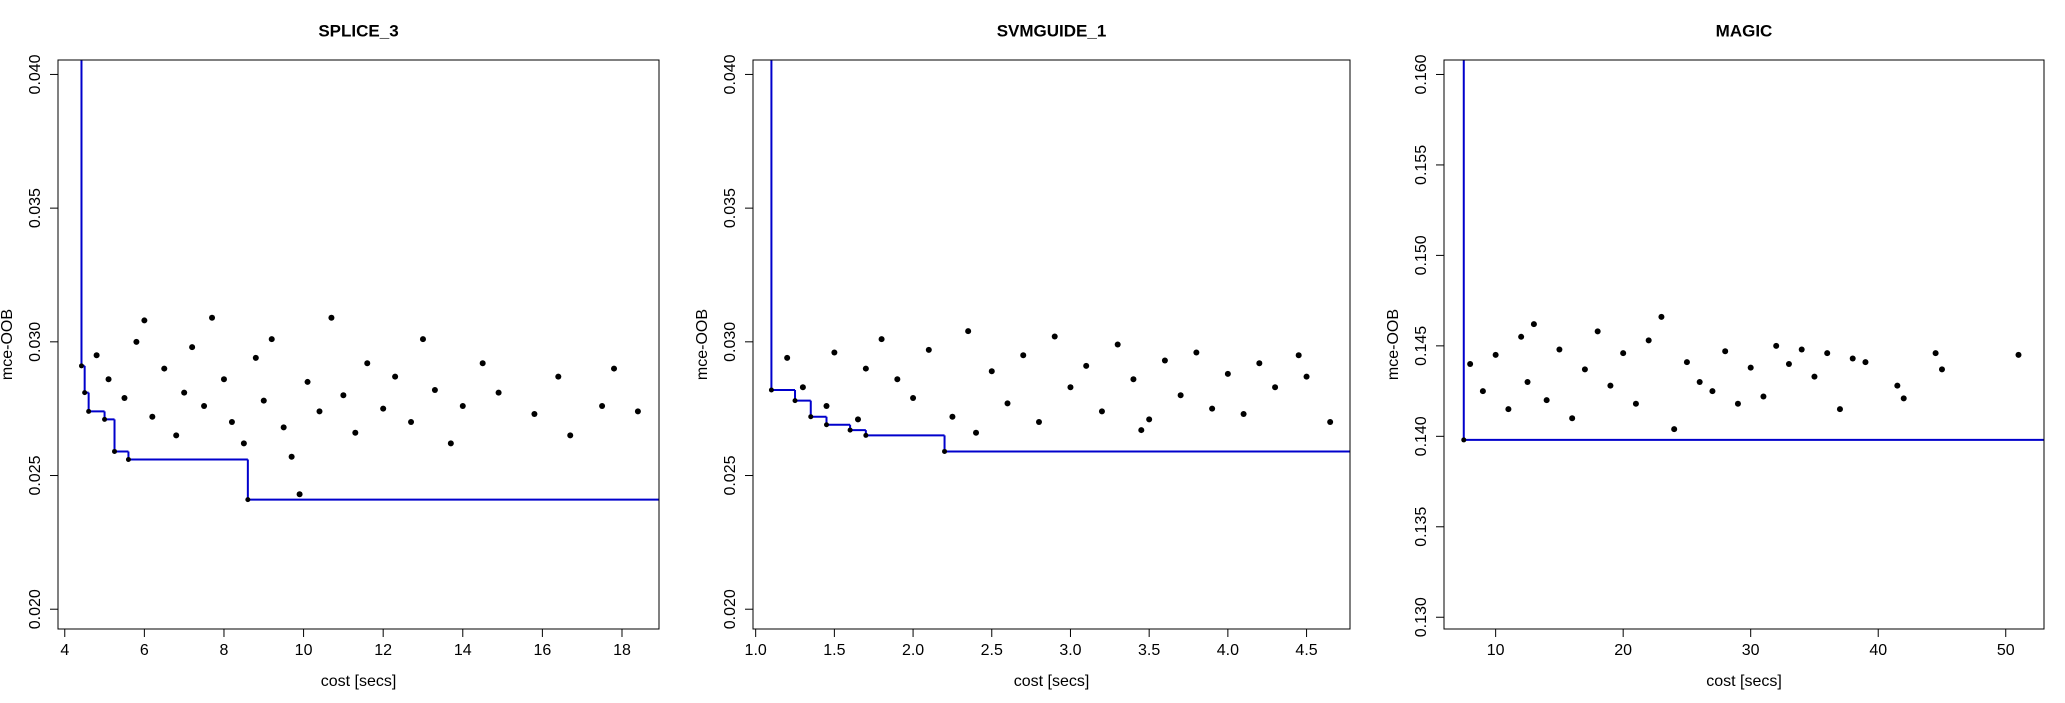 This screenshot has width=2065, height=703. Describe the element at coordinates (1623, 650) in the screenshot. I see `x-tick-label: 20` at that location.